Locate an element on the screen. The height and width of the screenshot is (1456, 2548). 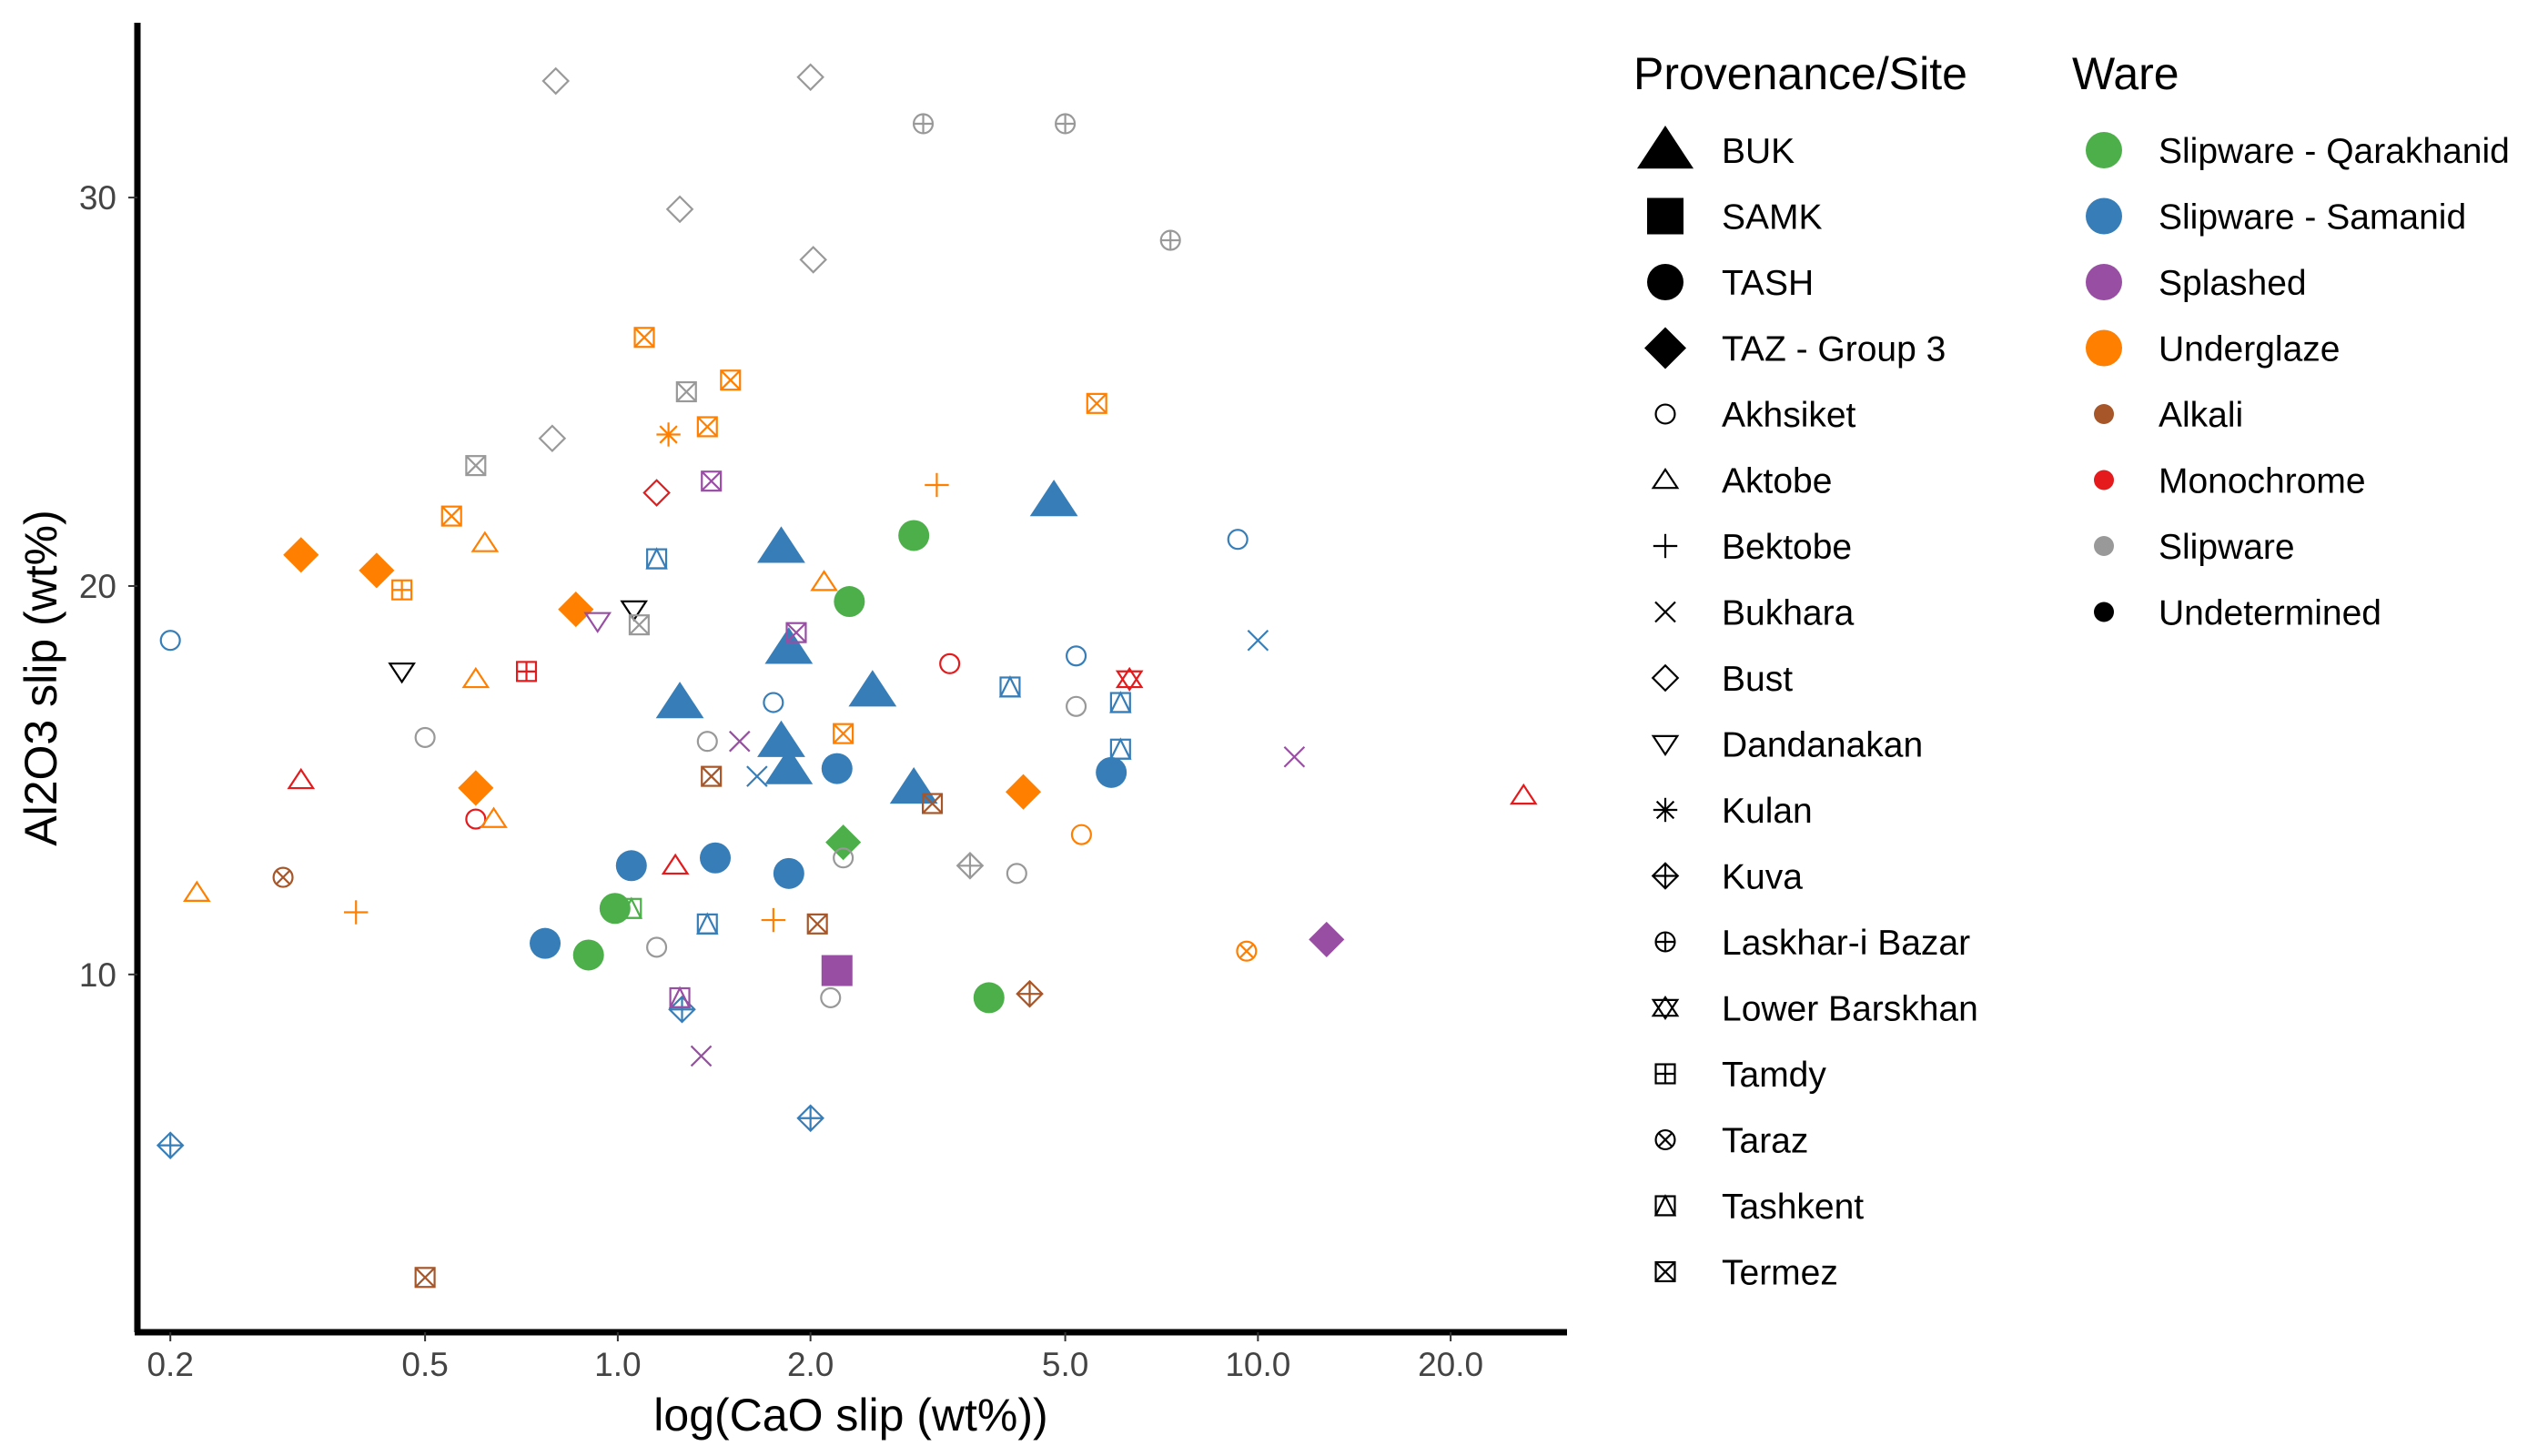
legend-key-samk is located at coordinates (1666, 216).